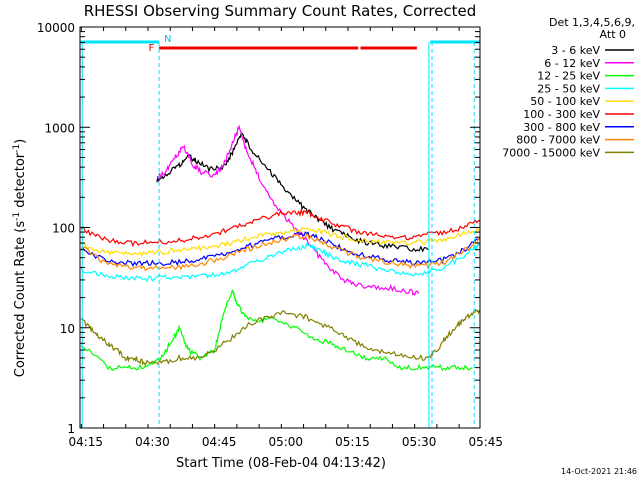 Image resolution: width=640 pixels, height=480 pixels. Describe the element at coordinates (17, 148) in the screenshot. I see `y-axis-label-sup2: -1` at that location.